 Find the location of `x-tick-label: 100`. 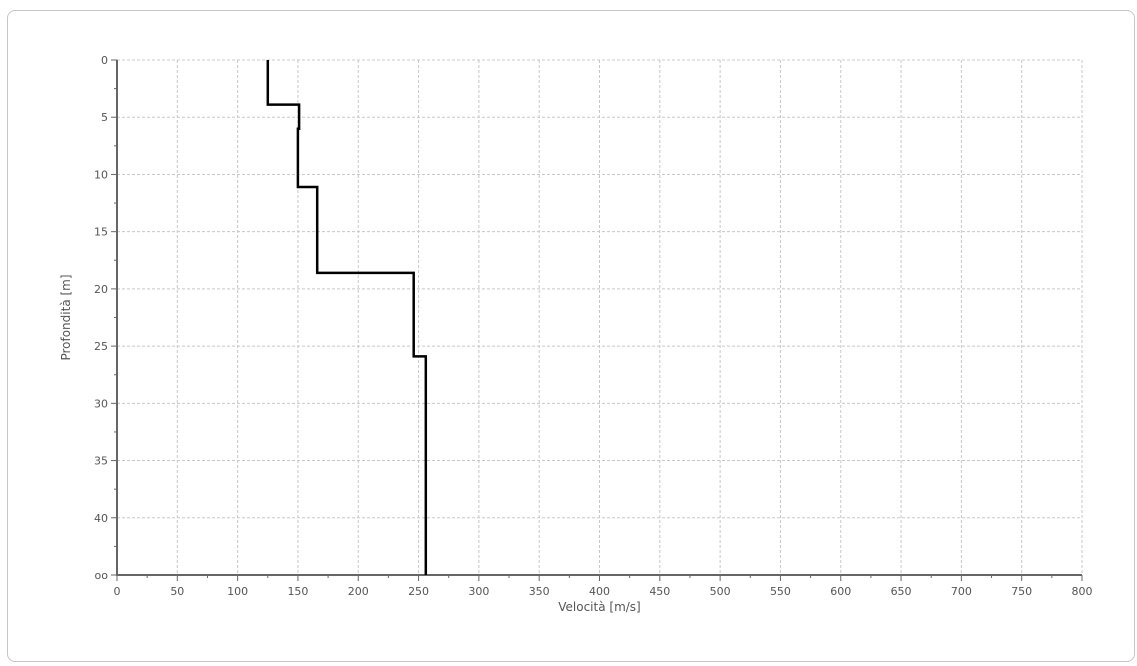

x-tick-label: 100 is located at coordinates (237, 591).